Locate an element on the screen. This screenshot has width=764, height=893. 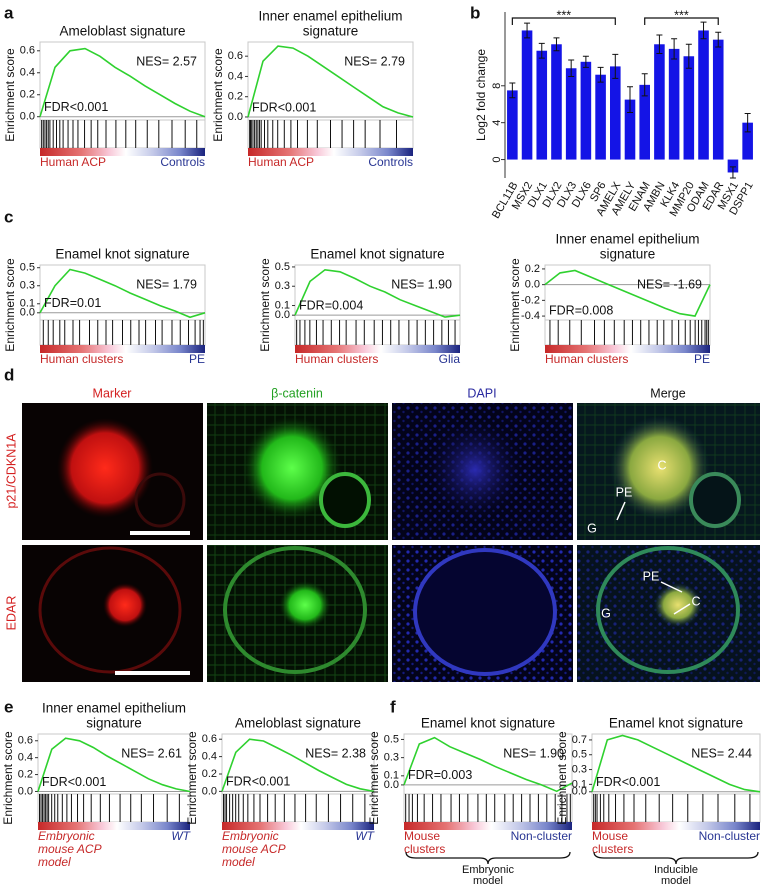
brace is located at coordinates (676, 858).